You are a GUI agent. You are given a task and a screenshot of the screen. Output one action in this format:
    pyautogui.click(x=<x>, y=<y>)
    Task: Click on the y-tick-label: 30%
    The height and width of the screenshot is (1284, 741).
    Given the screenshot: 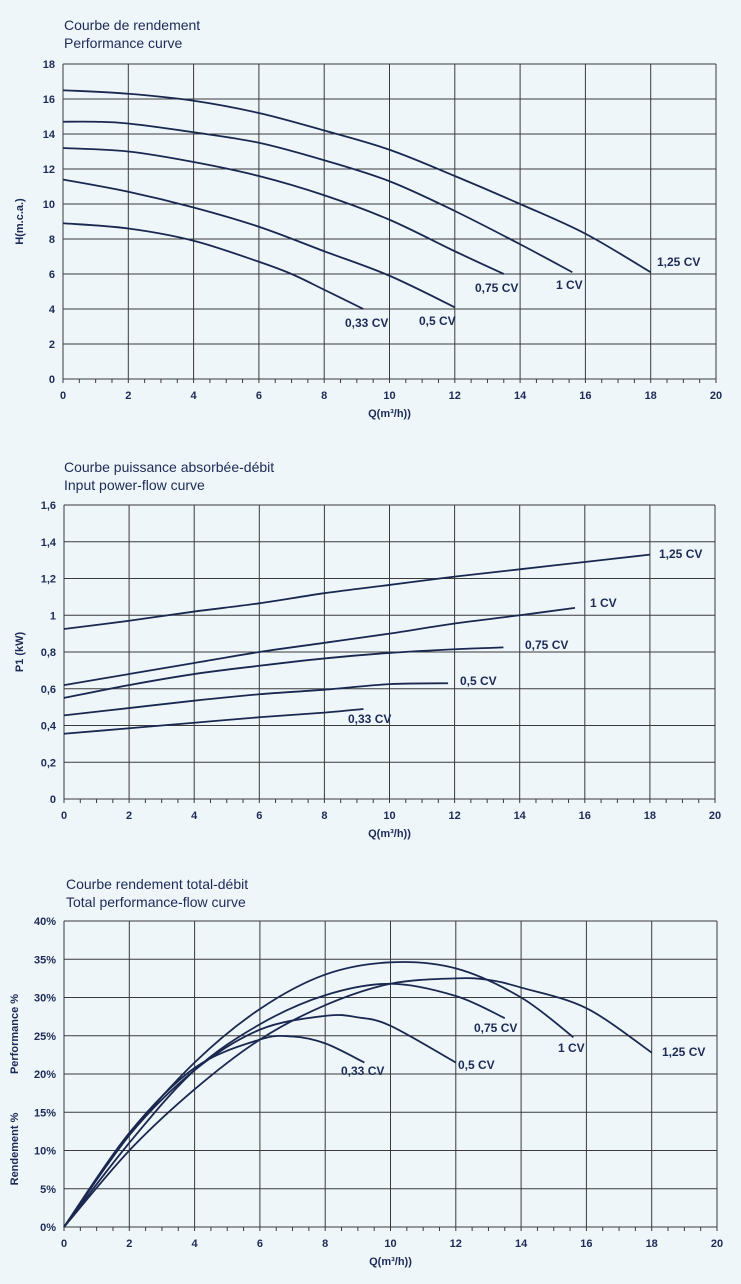 What is the action you would take?
    pyautogui.click(x=45, y=999)
    